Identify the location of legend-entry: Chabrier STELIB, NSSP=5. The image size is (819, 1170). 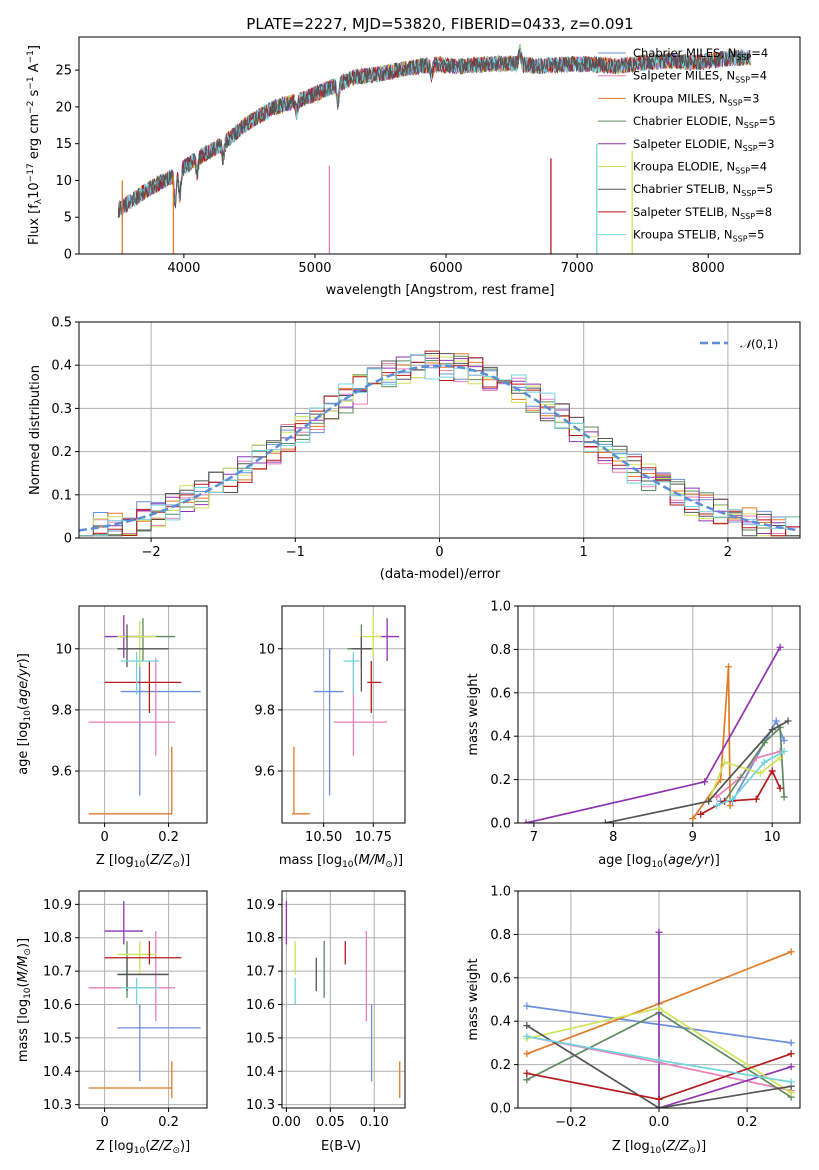
(703, 190).